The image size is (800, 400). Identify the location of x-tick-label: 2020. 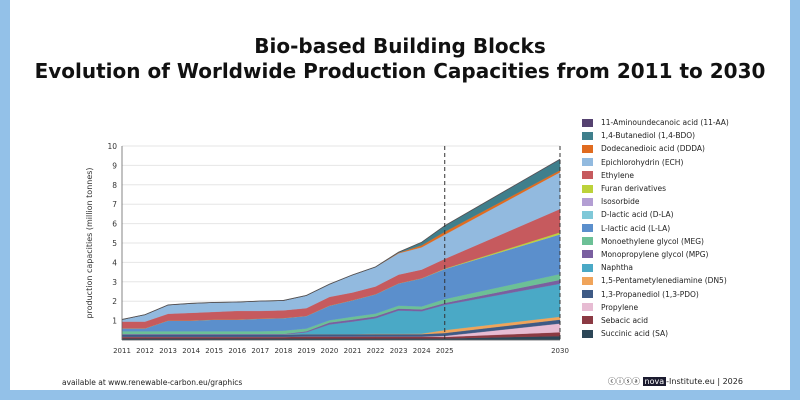
(330, 351).